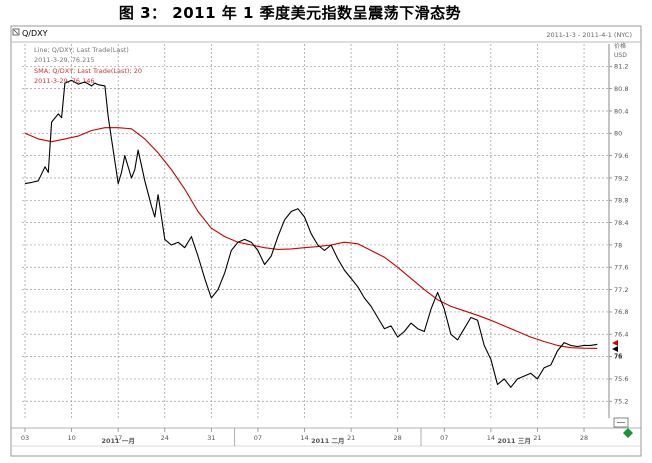  Describe the element at coordinates (621, 67) in the screenshot. I see `y-tick-label: 81.2` at that location.